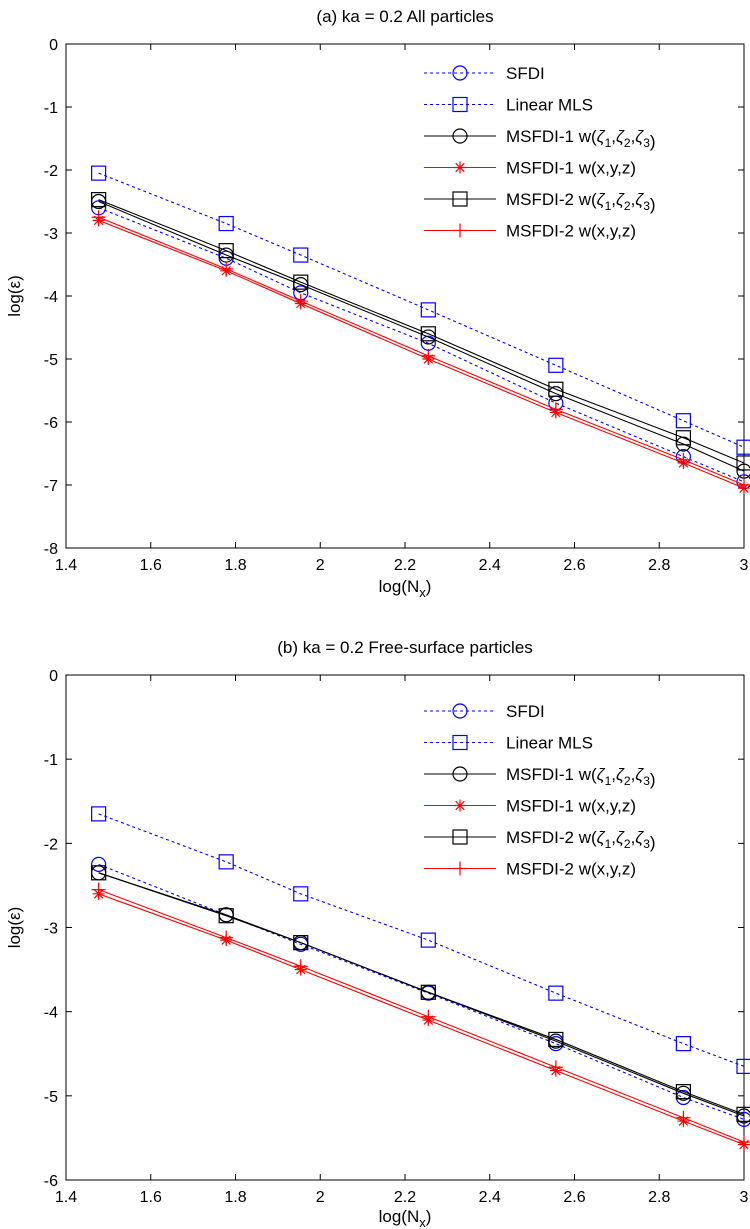 This screenshot has height=1229, width=750. Describe the element at coordinates (320, 565) in the screenshot. I see `x-tick-label: 2` at that location.